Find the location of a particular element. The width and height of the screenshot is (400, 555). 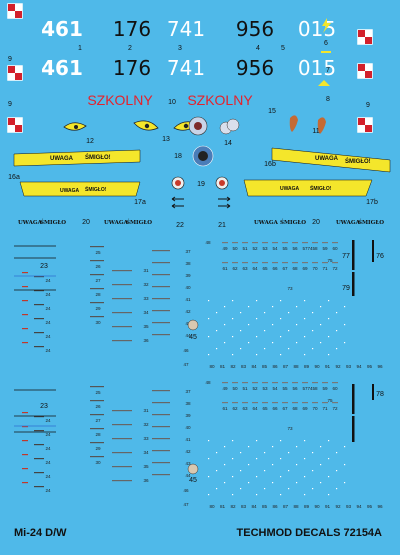

decal-number: 75 is located at coordinates (330, 260).